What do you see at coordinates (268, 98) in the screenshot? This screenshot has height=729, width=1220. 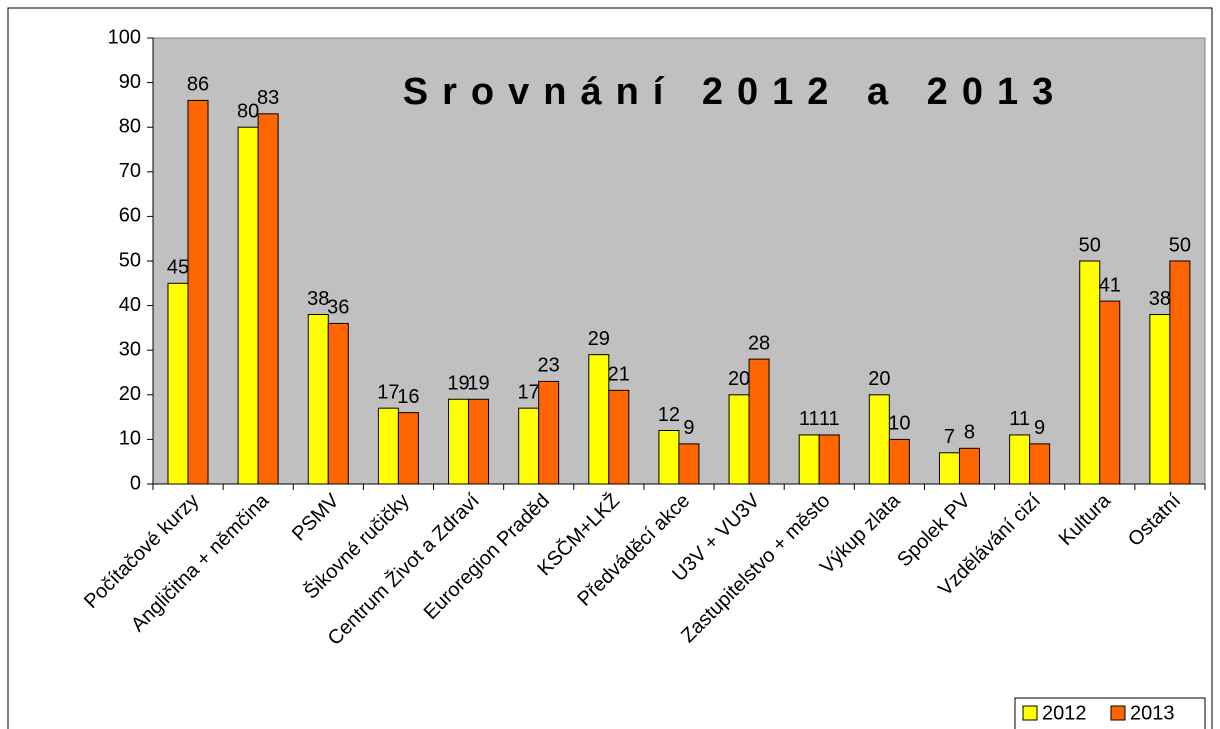 I see `data-label: 83` at bounding box center [268, 98].